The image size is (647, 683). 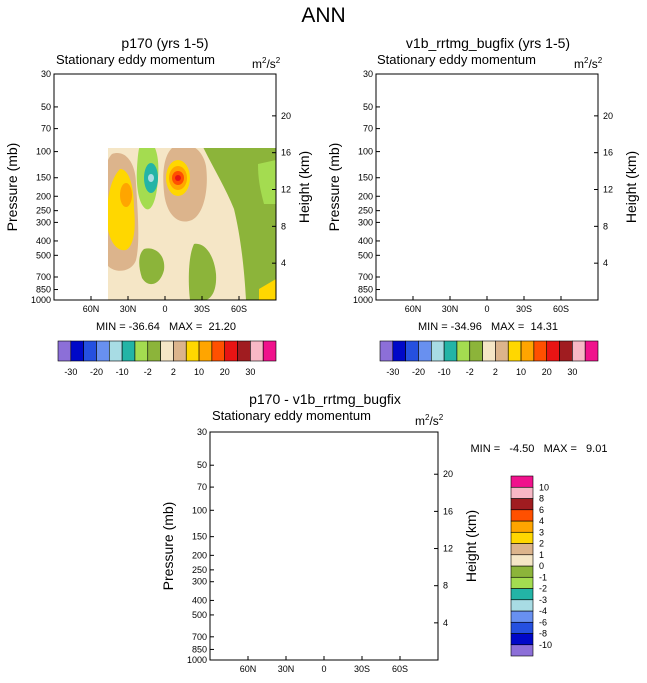 What do you see at coordinates (547, 372) in the screenshot?
I see `right-colorbar-label: 20` at bounding box center [547, 372].